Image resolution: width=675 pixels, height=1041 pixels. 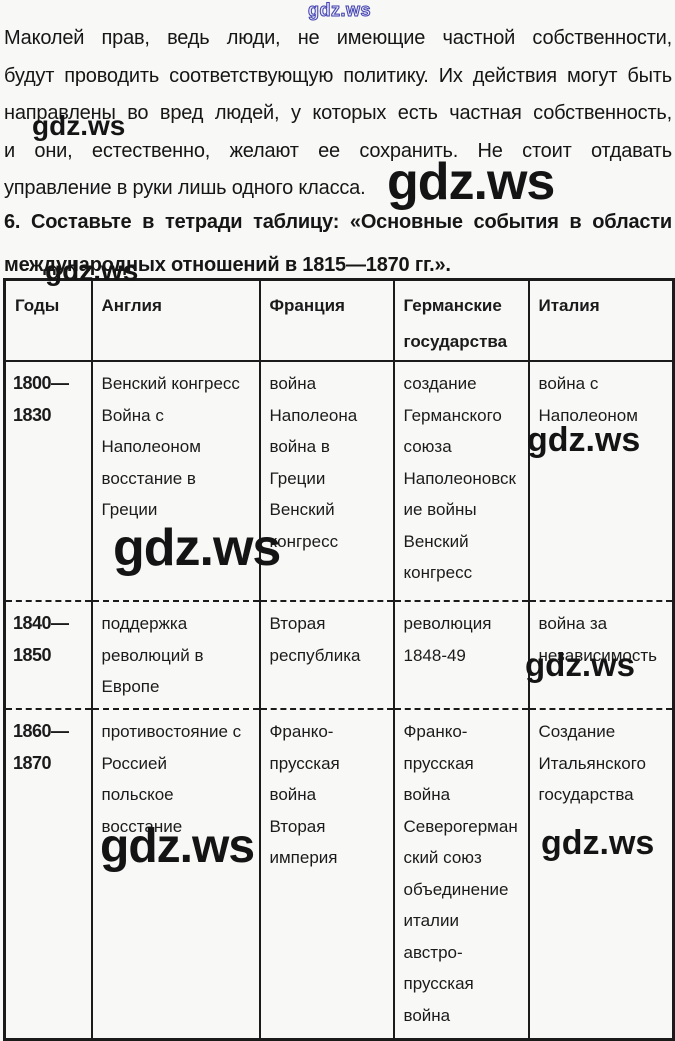 What do you see at coordinates (185, 188) in the screenshot?
I see `paragraph-line: управление в руки лишь одного класса.` at bounding box center [185, 188].